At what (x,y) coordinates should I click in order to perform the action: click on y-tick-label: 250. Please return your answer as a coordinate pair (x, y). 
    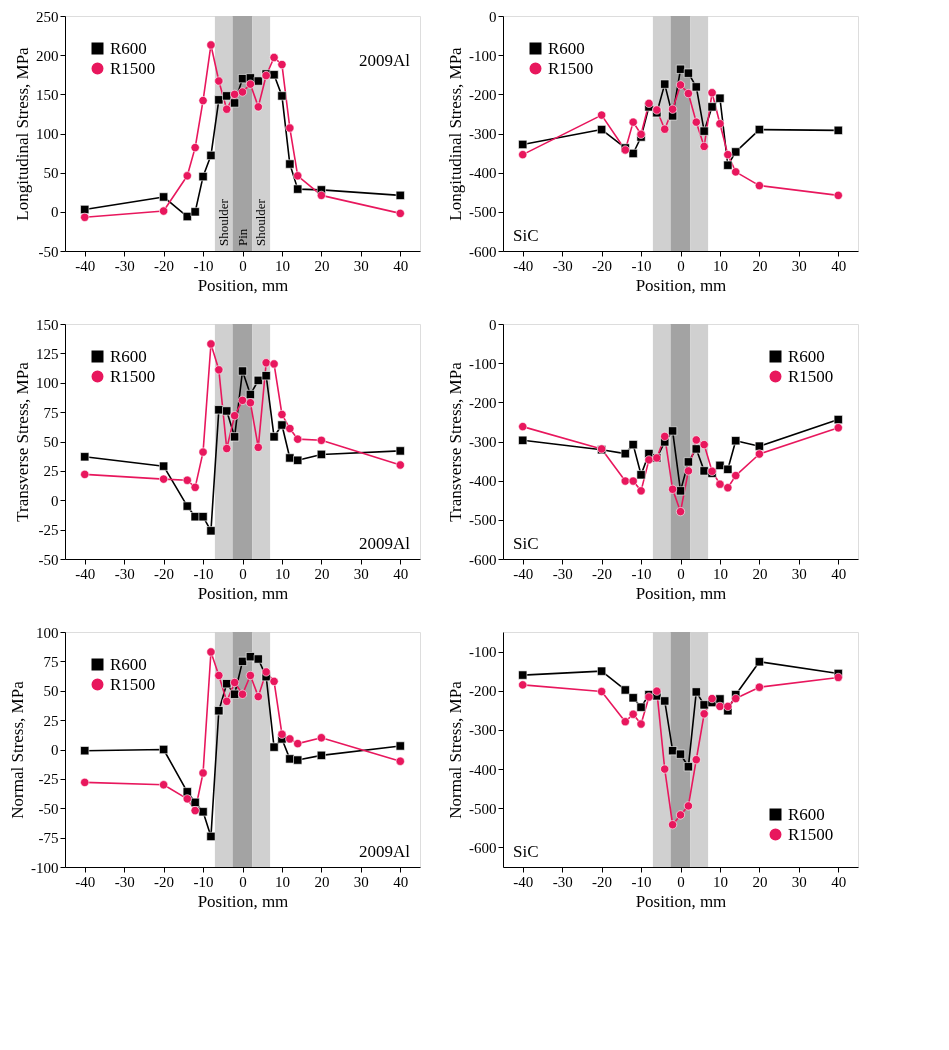
    Looking at the image, I should click on (47, 16).